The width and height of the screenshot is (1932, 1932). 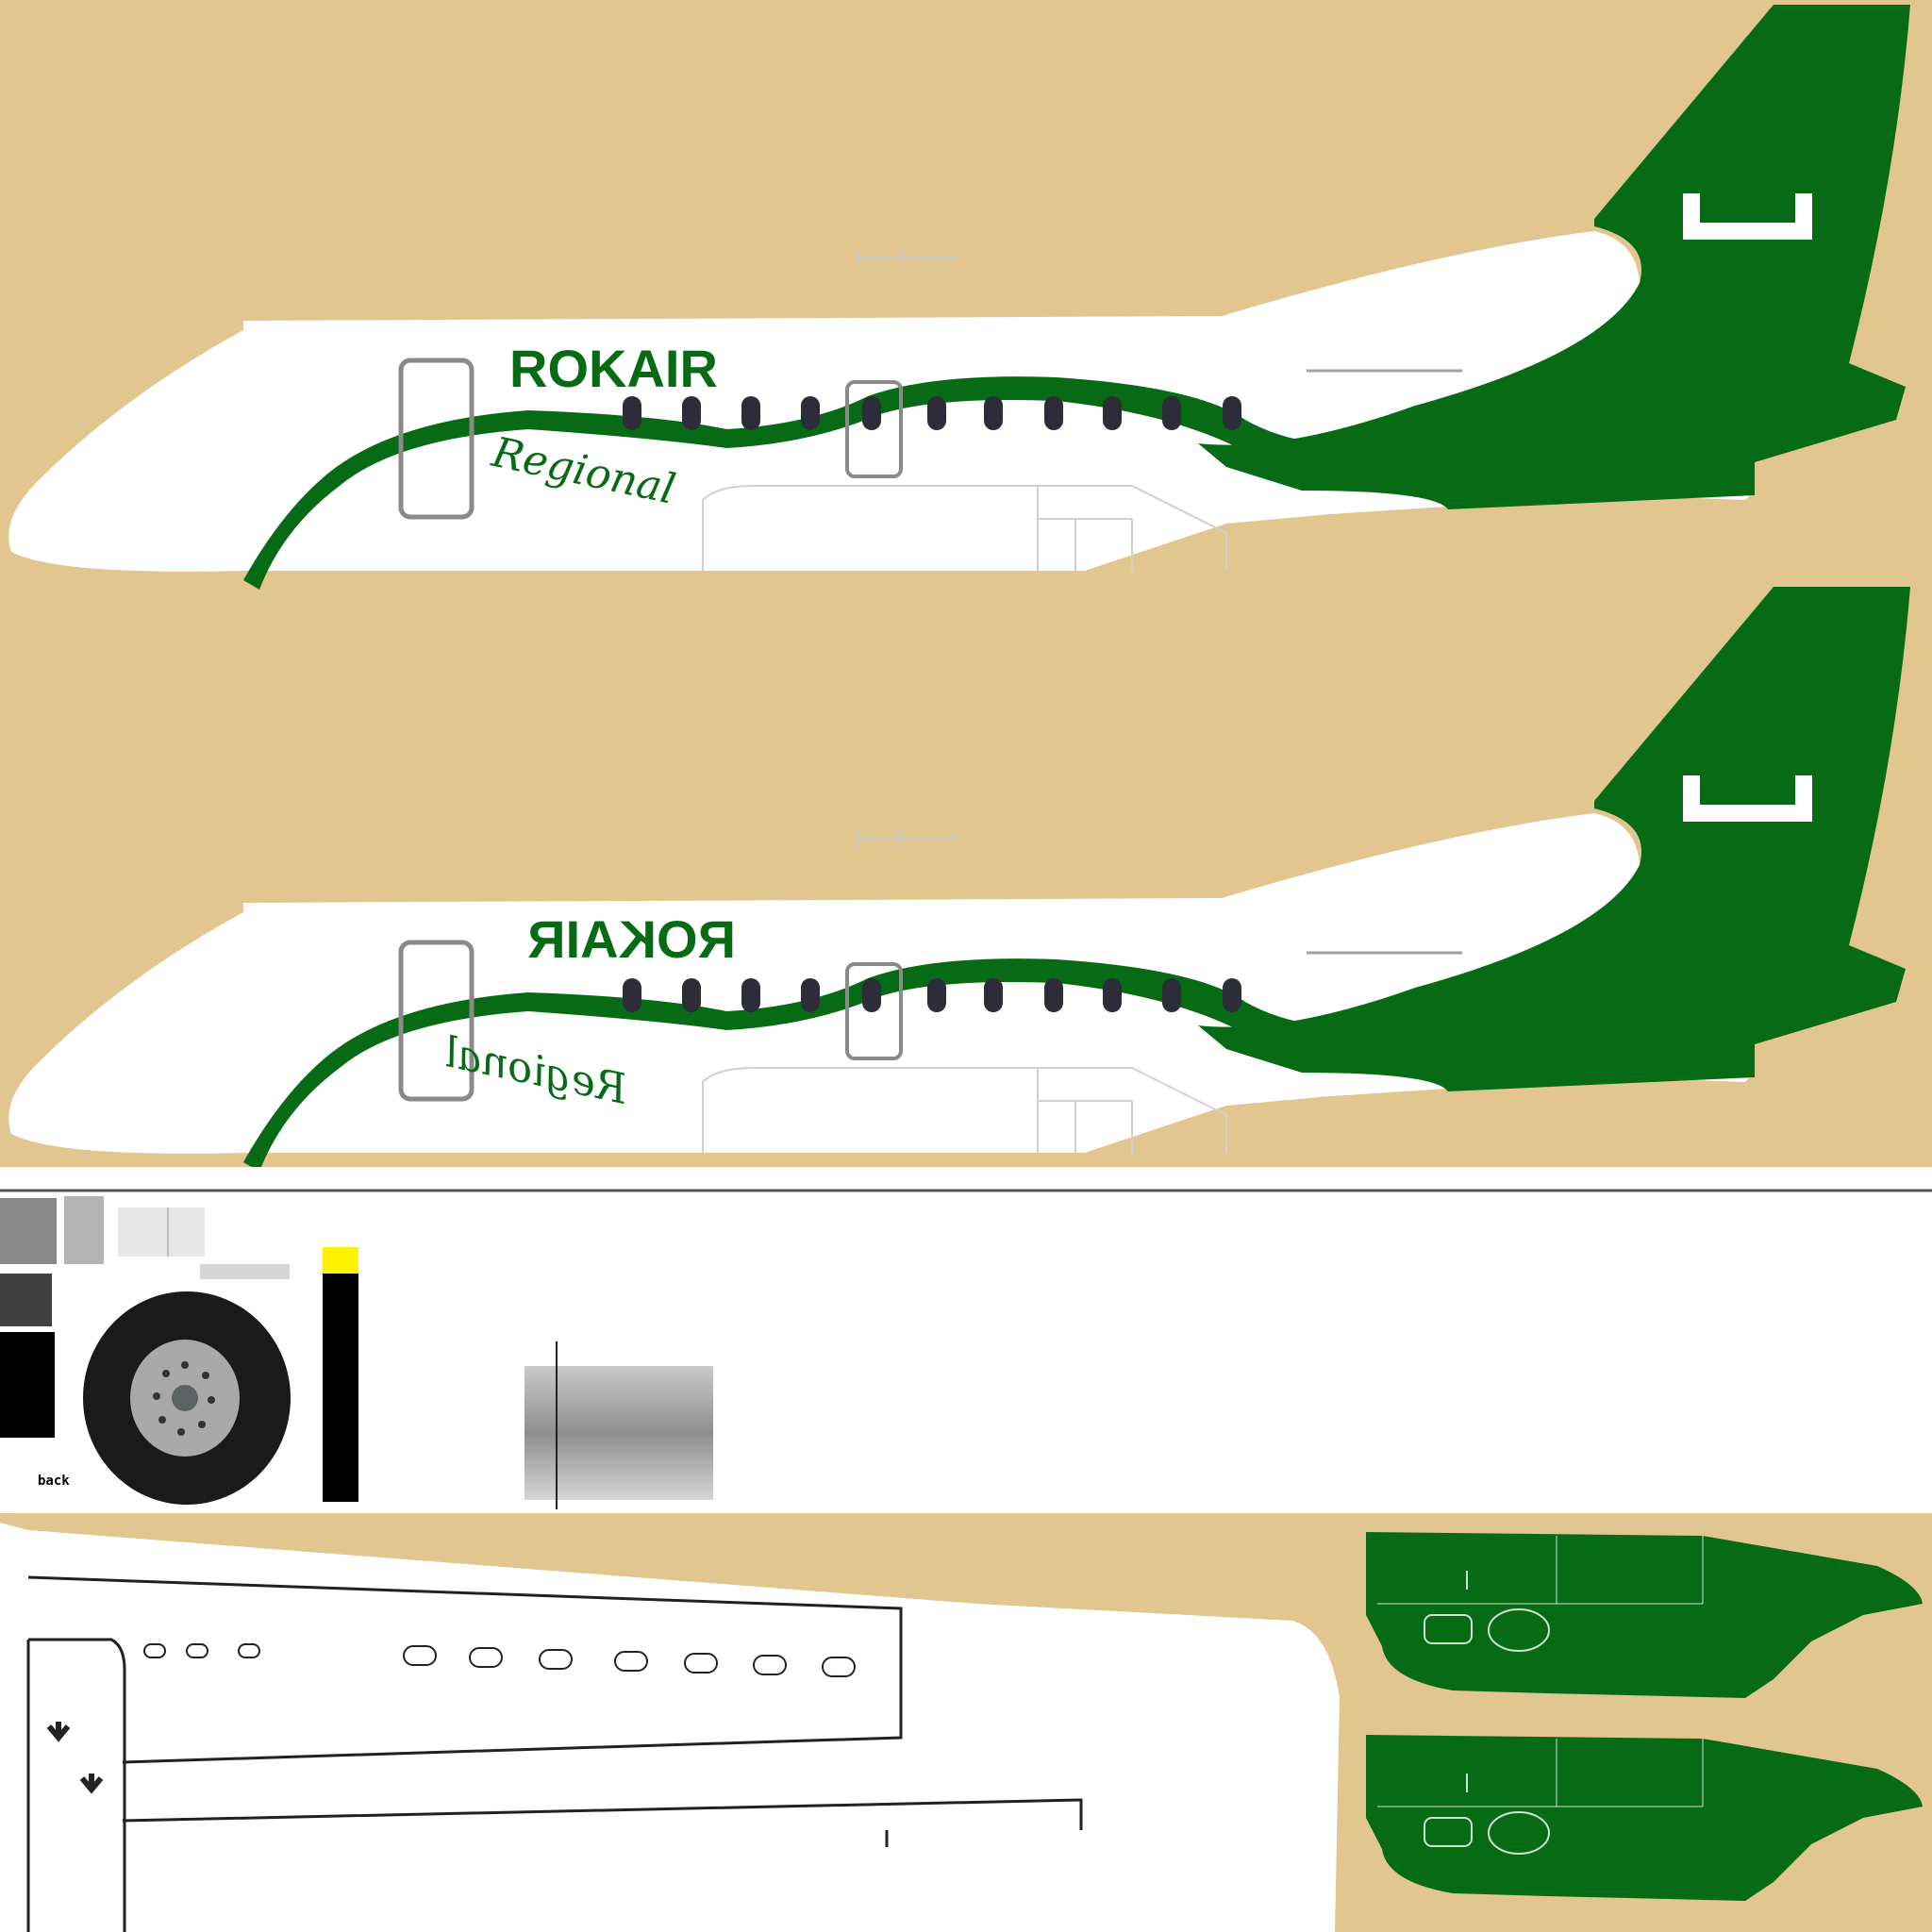 I want to click on swatch-dark, so click(x=26, y=1300).